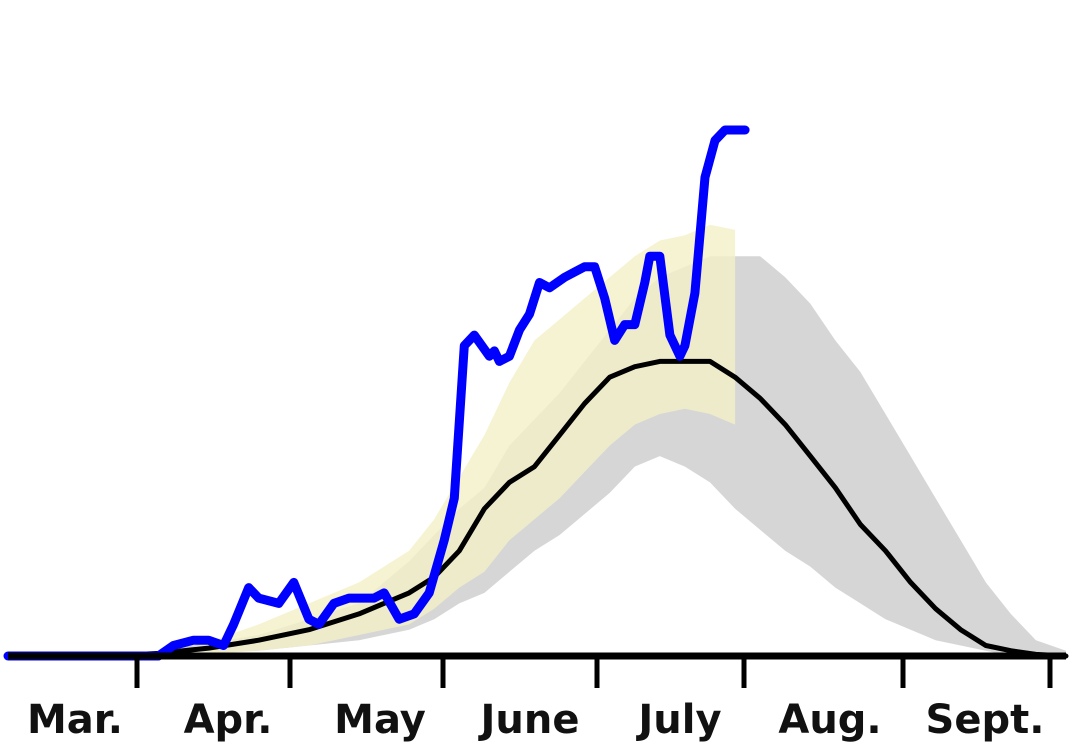 The image size is (1076, 755). What do you see at coordinates (678, 720) in the screenshot?
I see `x-tick-label-4: July` at bounding box center [678, 720].